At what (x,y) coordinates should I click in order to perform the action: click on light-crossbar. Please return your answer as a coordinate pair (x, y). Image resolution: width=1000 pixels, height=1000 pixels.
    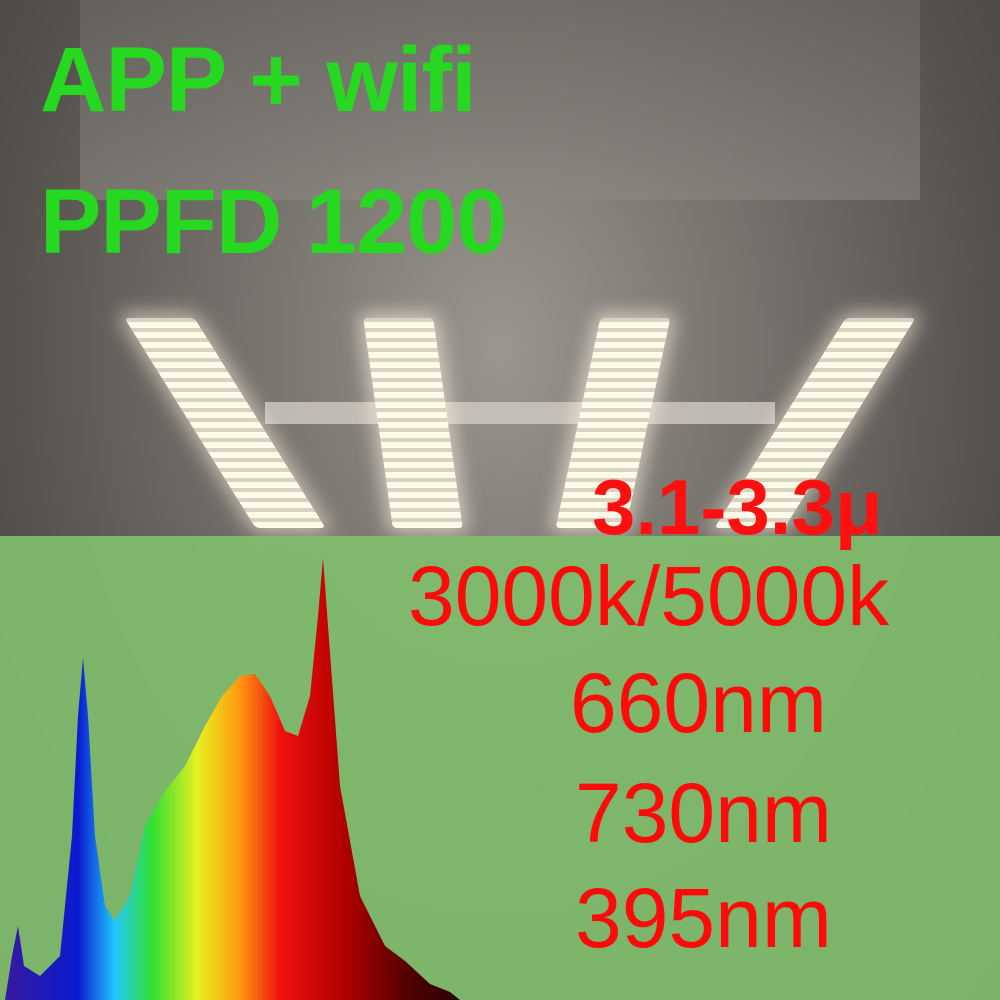
    Looking at the image, I should click on (520, 413).